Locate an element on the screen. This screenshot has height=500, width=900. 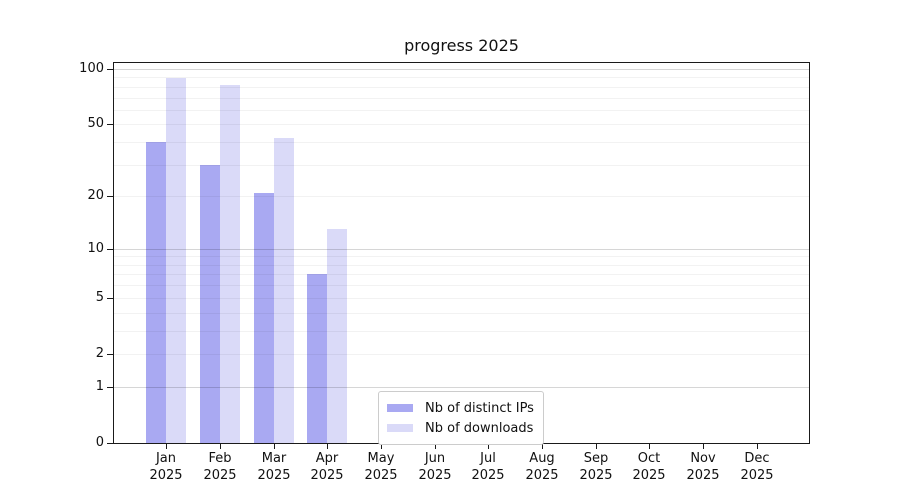
bar-nb-of-distinct-ips-mar is located at coordinates (264, 318).